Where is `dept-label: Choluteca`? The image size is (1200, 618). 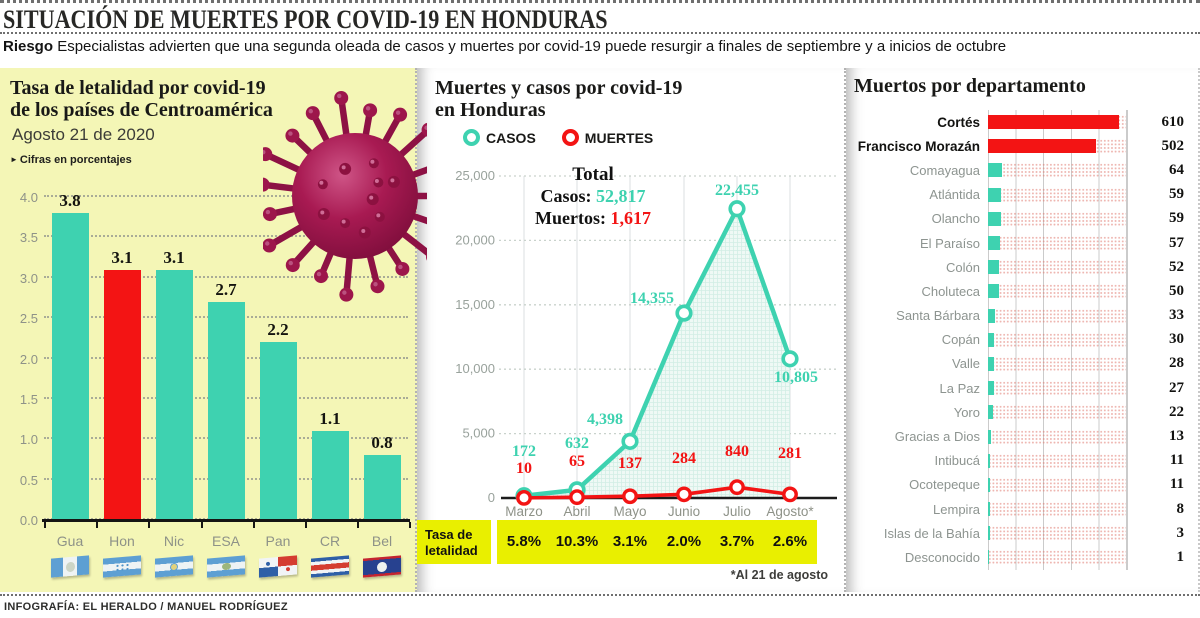
dept-label: Choluteca is located at coordinates (950, 291).